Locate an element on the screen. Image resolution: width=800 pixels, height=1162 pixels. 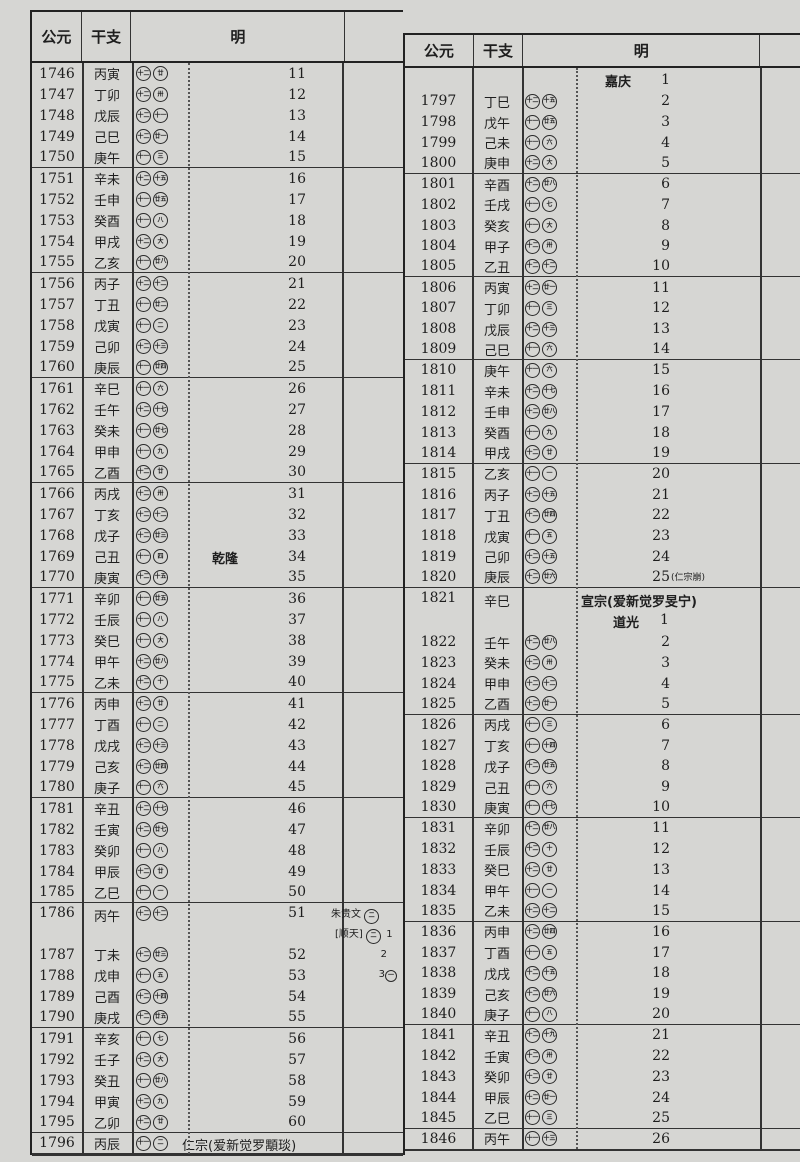
table-row: 1786 丙午 十二 十二 51 is located at coordinates (217, 923).